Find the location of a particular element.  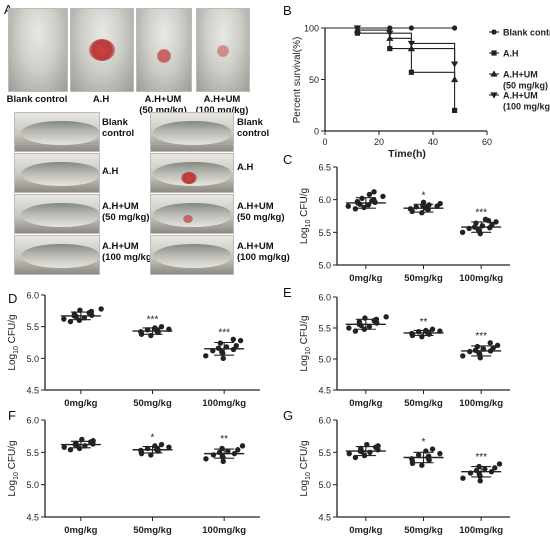

plot-d-y-tick-label: 5.0 is located at coordinates (32, 359).